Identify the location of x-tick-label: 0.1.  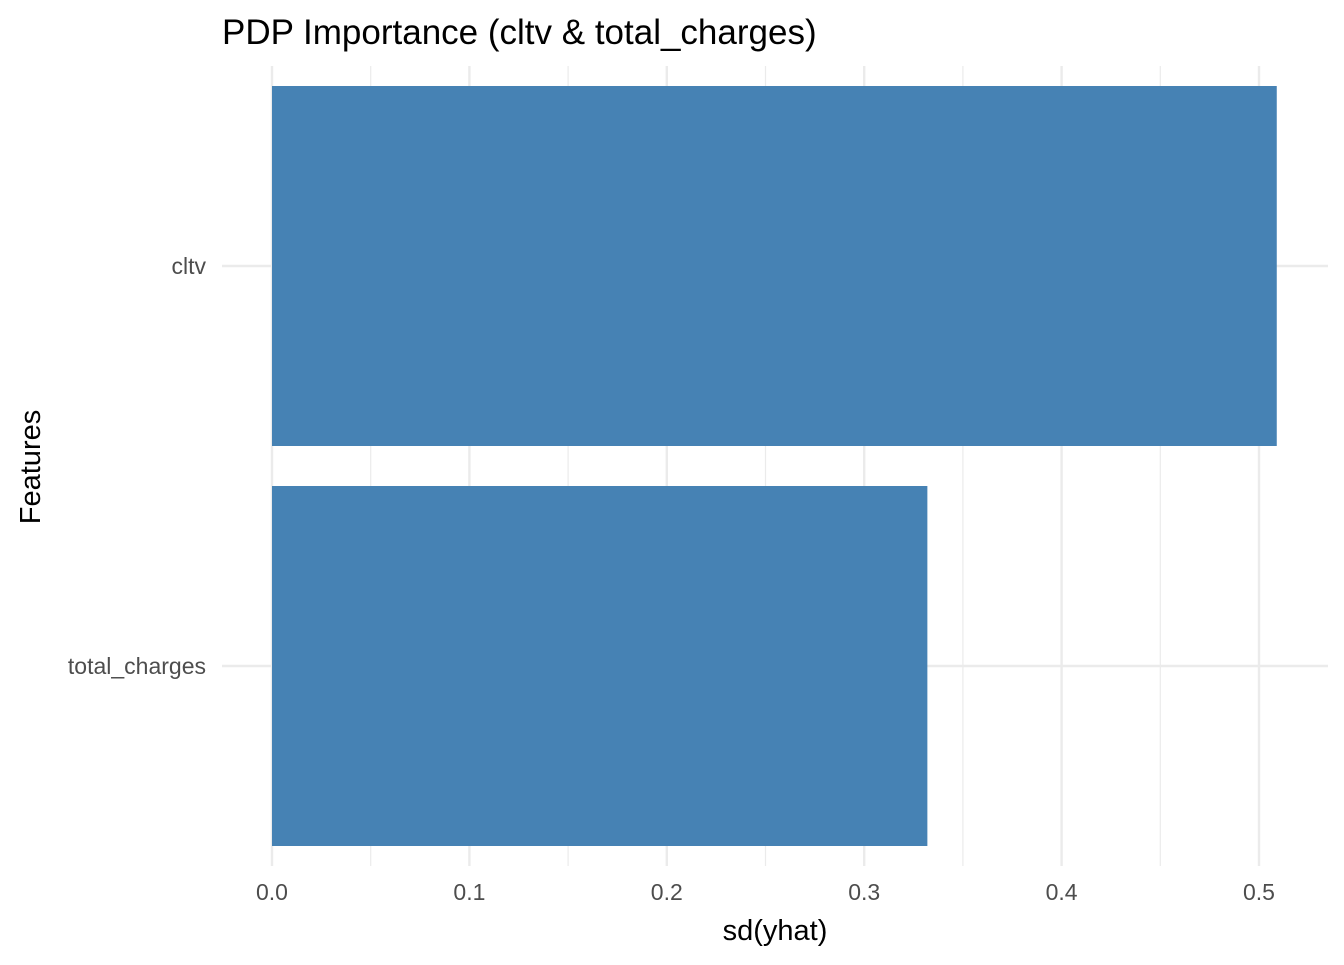
(469, 892).